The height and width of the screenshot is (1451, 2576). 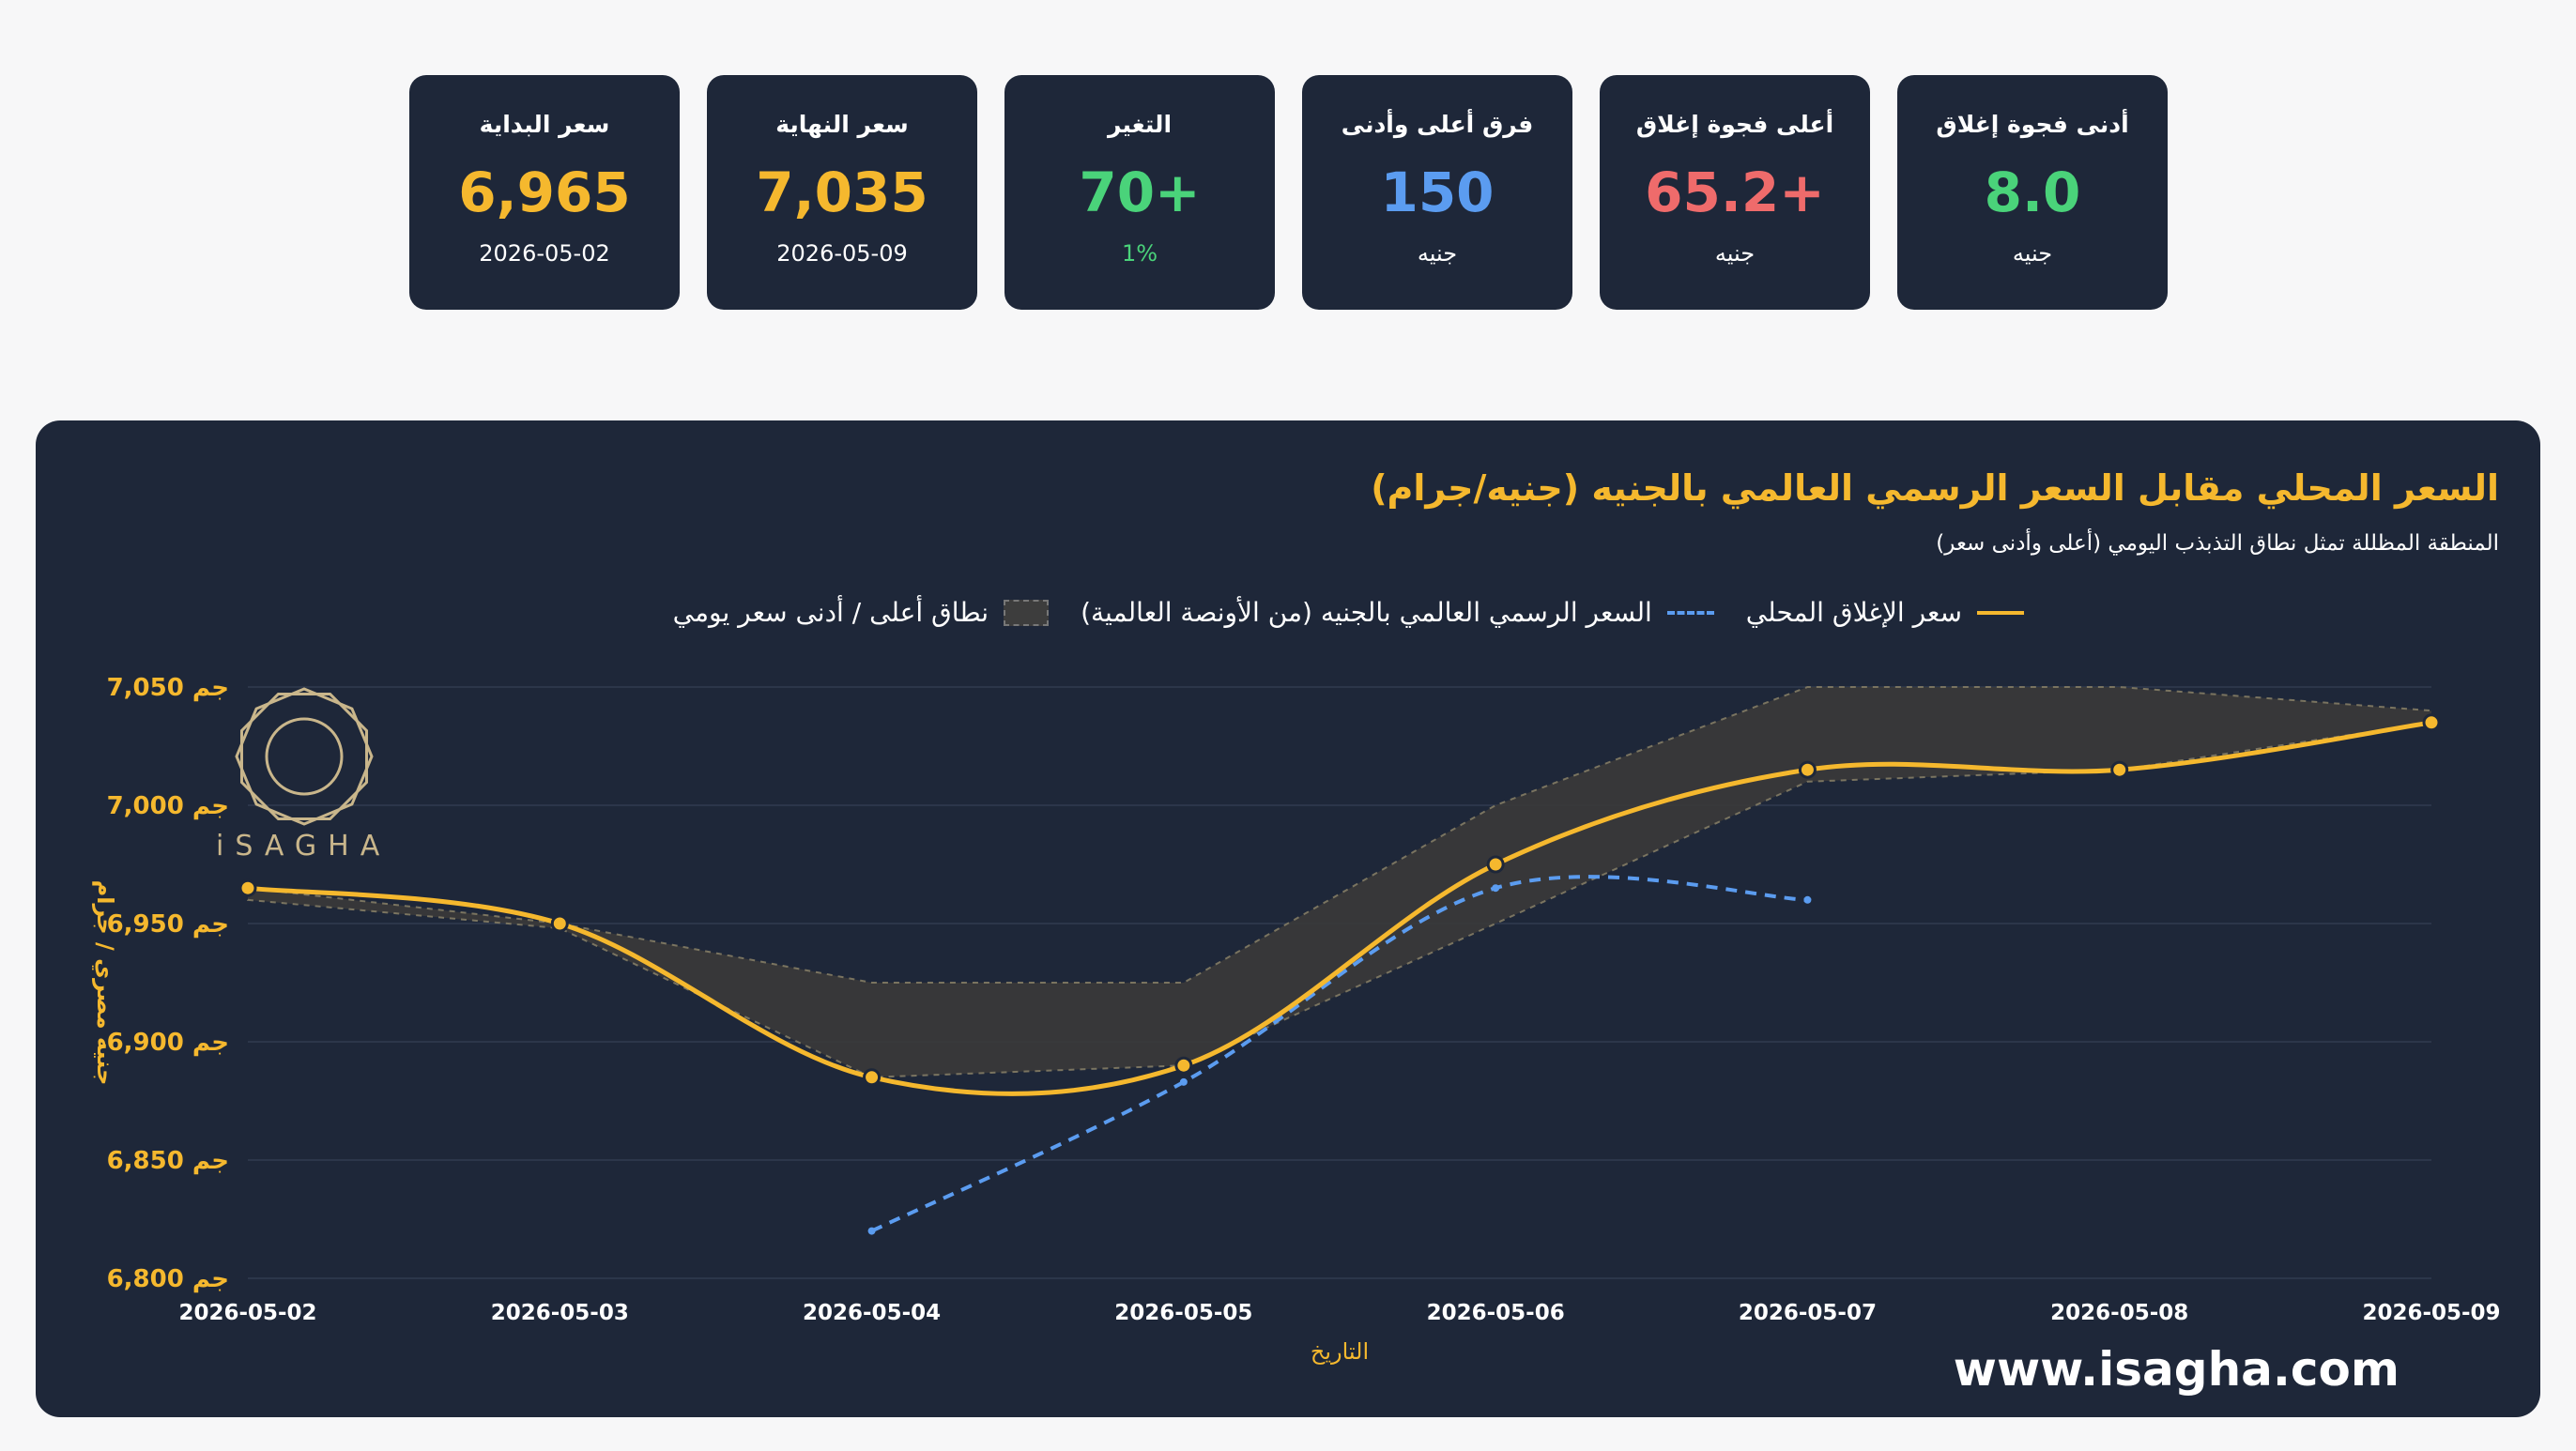 I want to click on legend-label-local: سعر الإغلاق المحلي, so click(x=1854, y=612).